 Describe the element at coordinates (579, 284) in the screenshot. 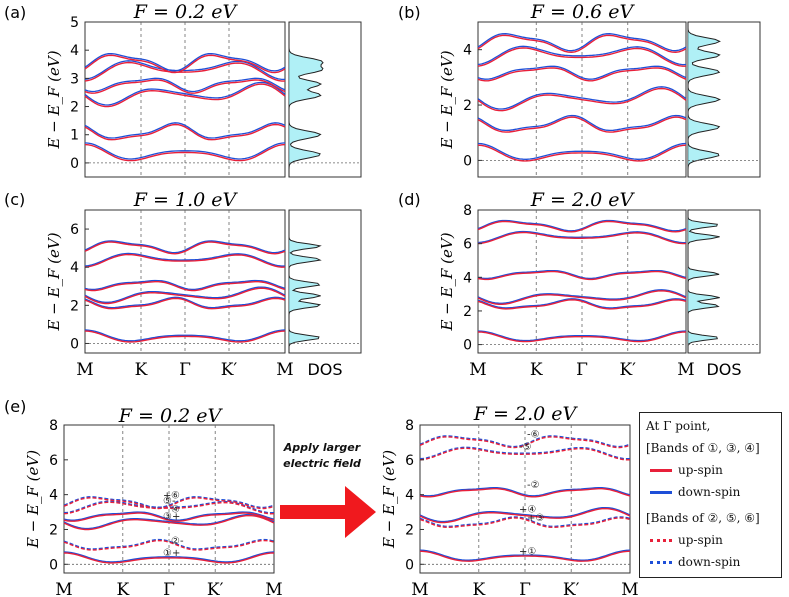

I see `chart-panel-4: 0 2 4 6 8 E − E_F (eV) F = 2.0 eV (d) M K Γ K′ M DOS` at that location.